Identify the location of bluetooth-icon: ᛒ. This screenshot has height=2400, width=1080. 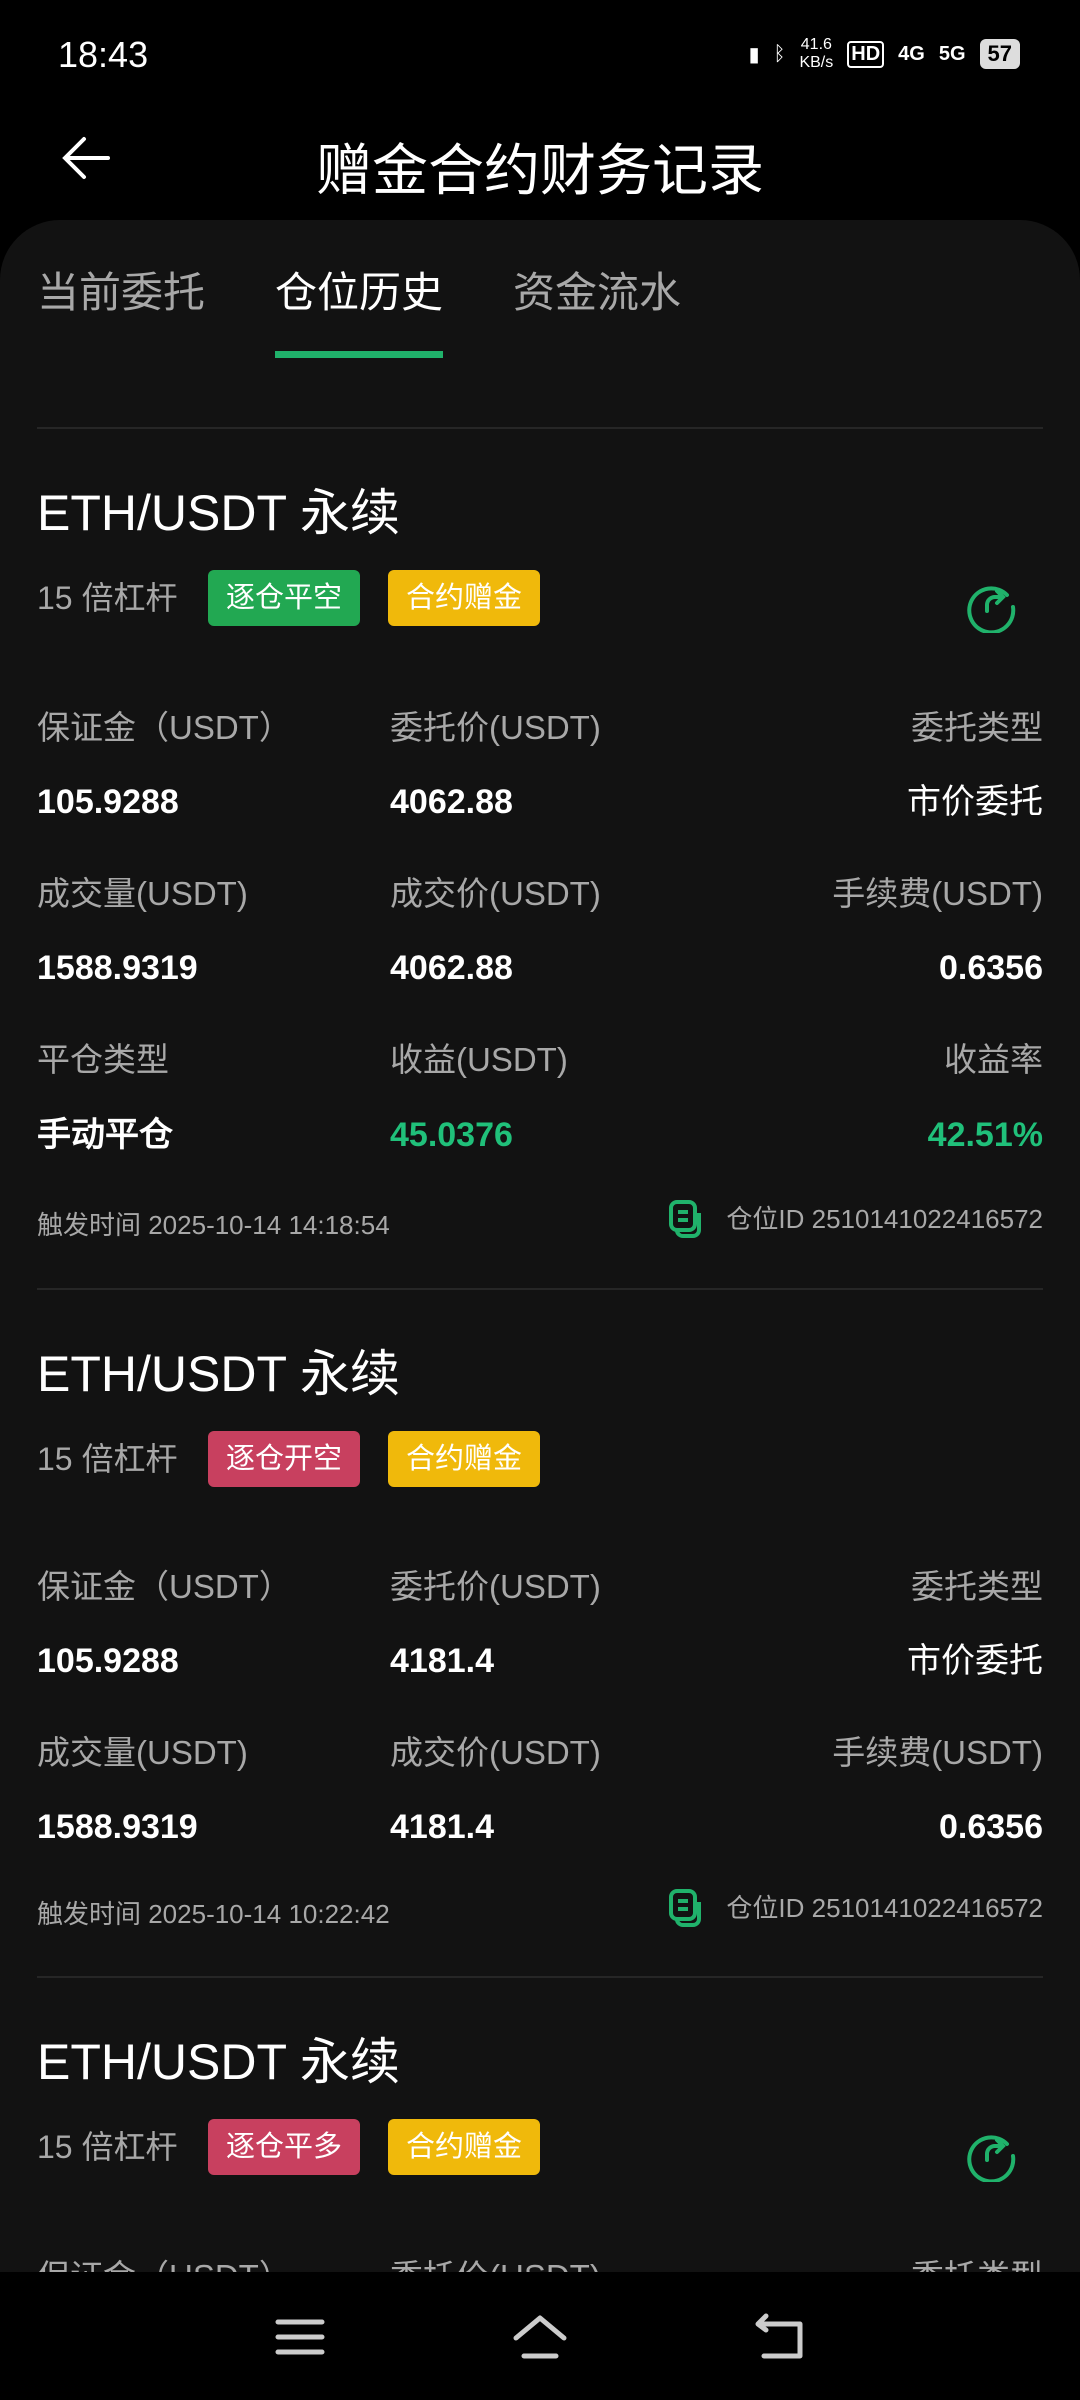
(779, 53).